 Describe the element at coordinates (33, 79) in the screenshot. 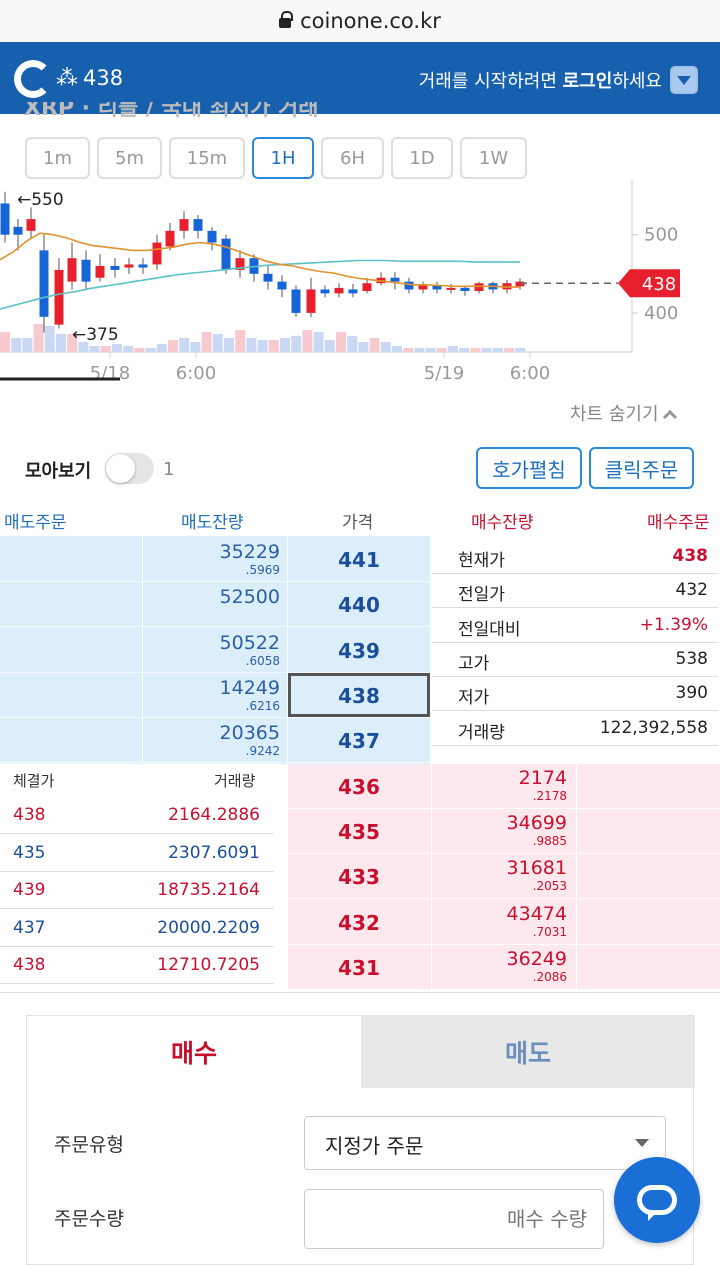

I see `coinone-logo-icon` at that location.